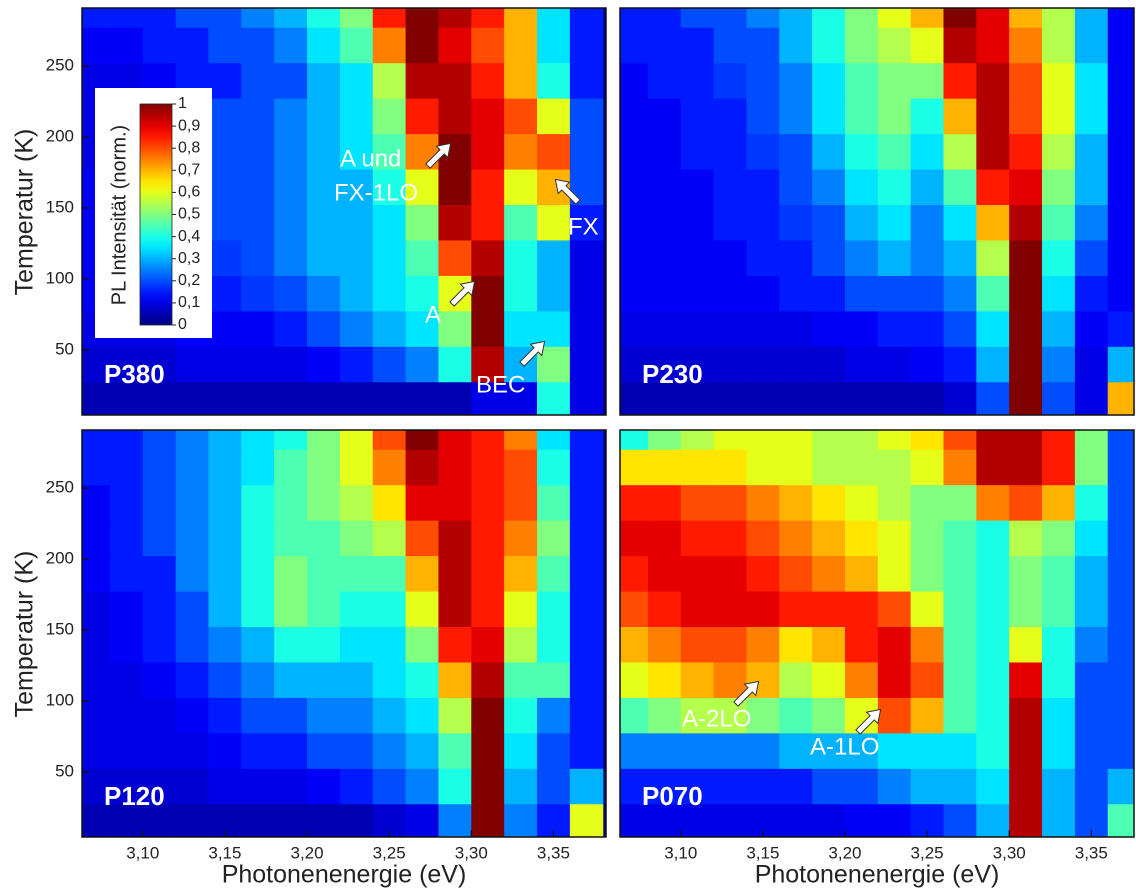 The width and height of the screenshot is (1136, 894). I want to click on x-tick-label: 3,35, so click(1091, 852).